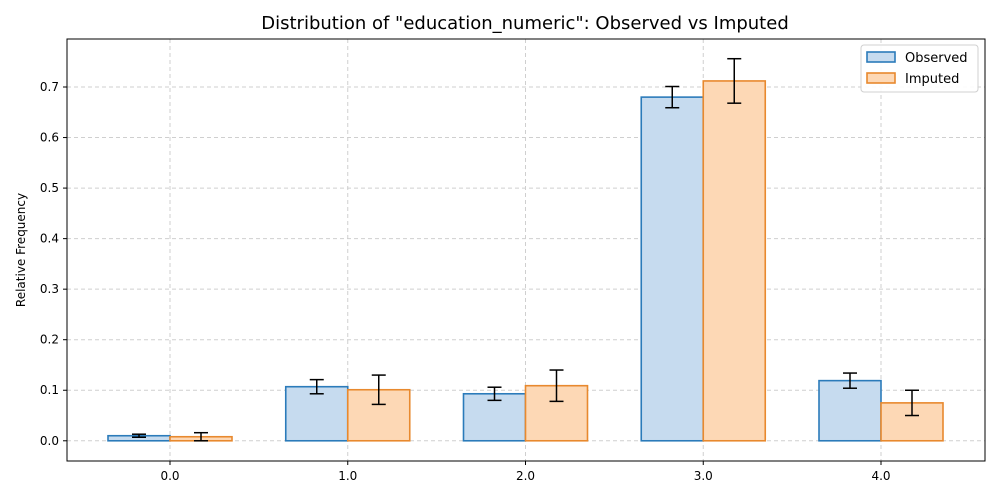 This screenshot has width=1000, height=504. What do you see at coordinates (49, 289) in the screenshot?
I see `y-tick-label: 0.3` at bounding box center [49, 289].